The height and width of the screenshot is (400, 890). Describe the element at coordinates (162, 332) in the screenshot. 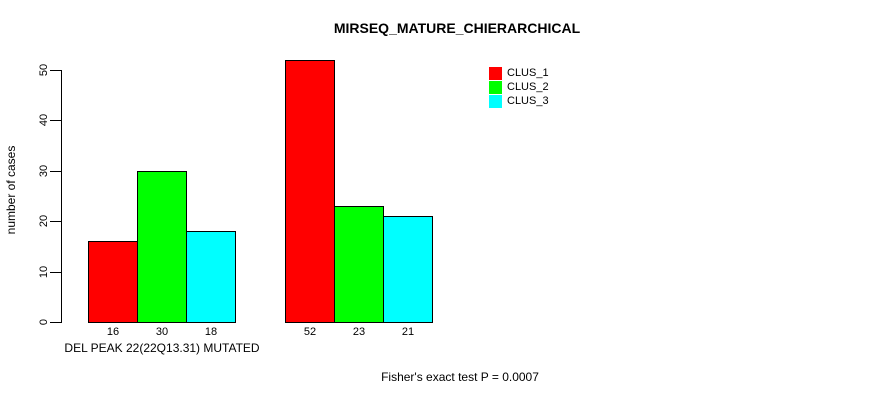

I see `bar-value-label: 30` at that location.